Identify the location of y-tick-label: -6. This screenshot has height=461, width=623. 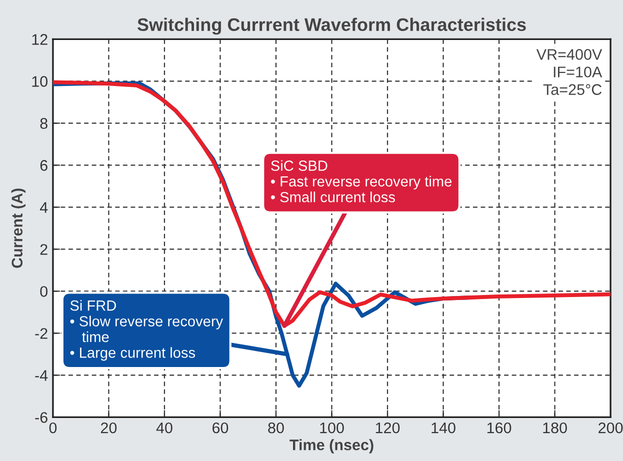
(41, 417).